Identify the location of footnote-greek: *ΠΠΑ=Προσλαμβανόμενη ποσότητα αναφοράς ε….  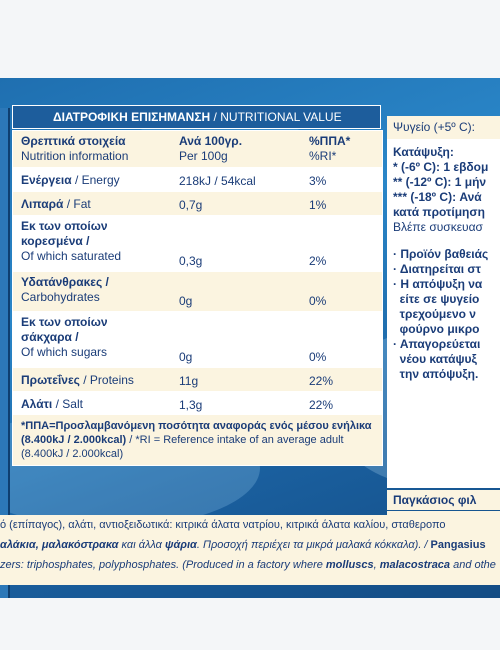
(196, 433).